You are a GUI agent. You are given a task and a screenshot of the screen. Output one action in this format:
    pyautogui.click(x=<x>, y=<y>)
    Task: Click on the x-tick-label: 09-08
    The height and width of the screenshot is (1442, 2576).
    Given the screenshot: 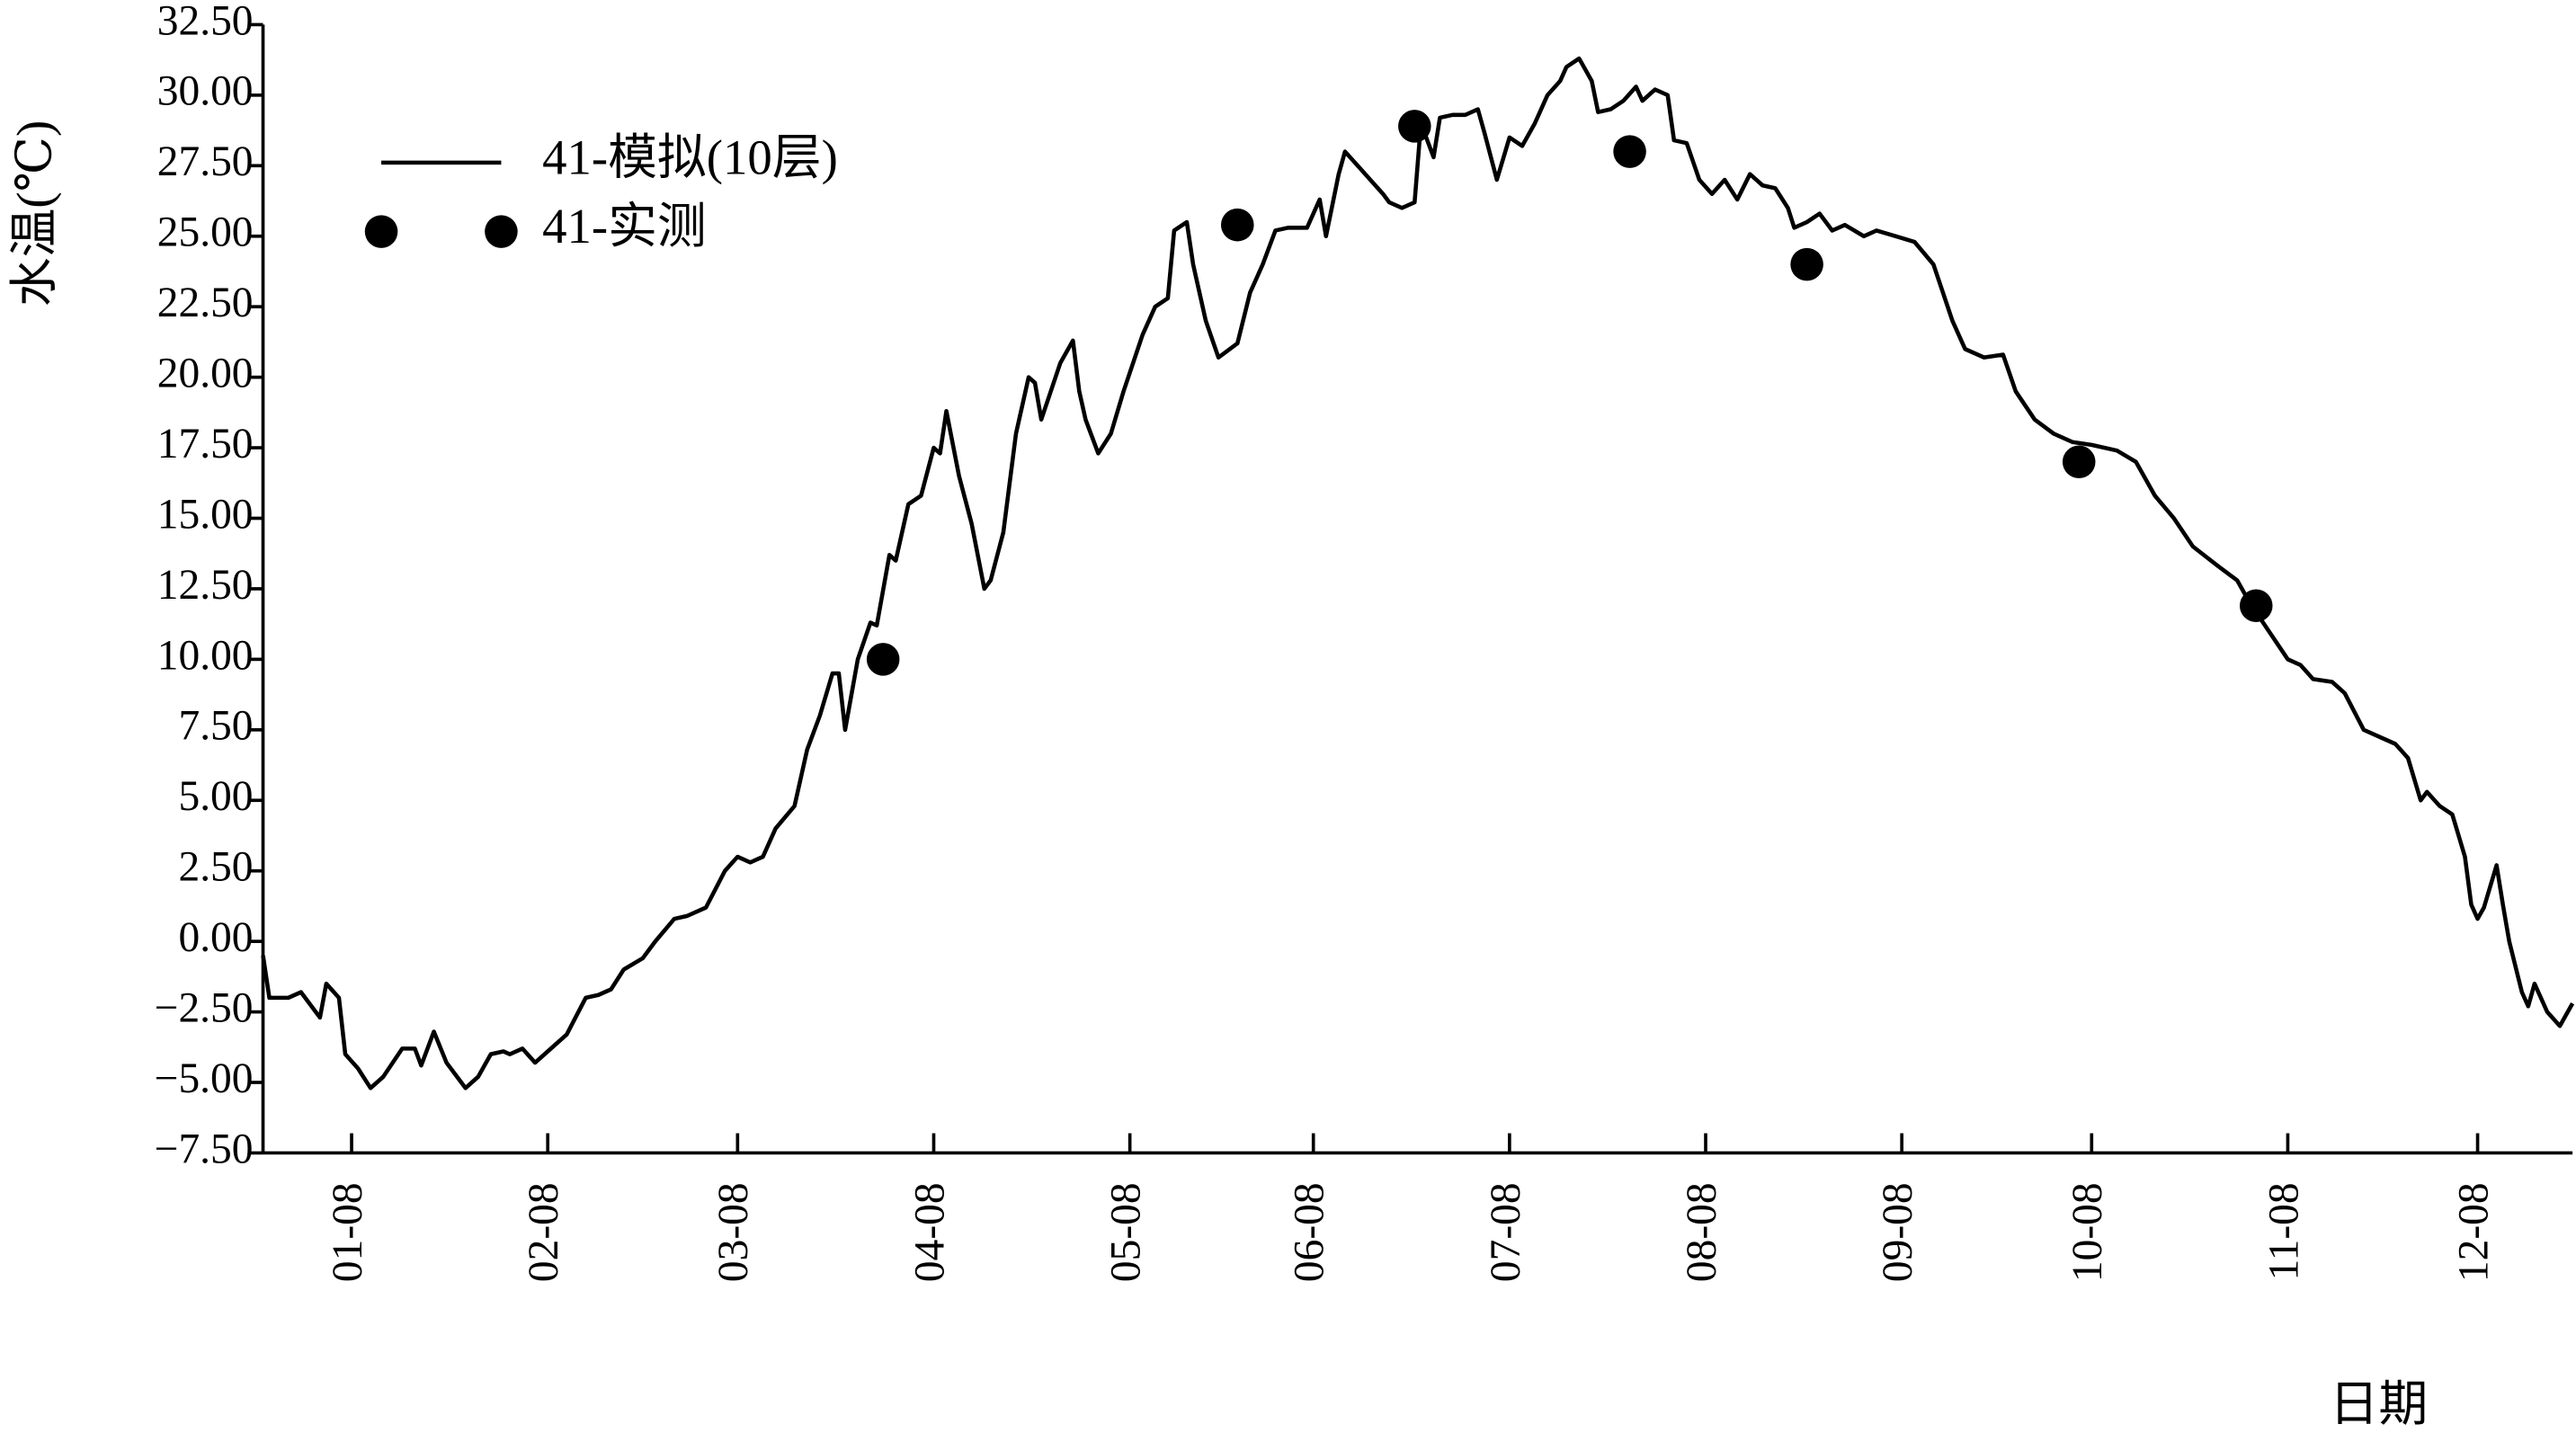 What is the action you would take?
    pyautogui.click(x=1898, y=1232)
    